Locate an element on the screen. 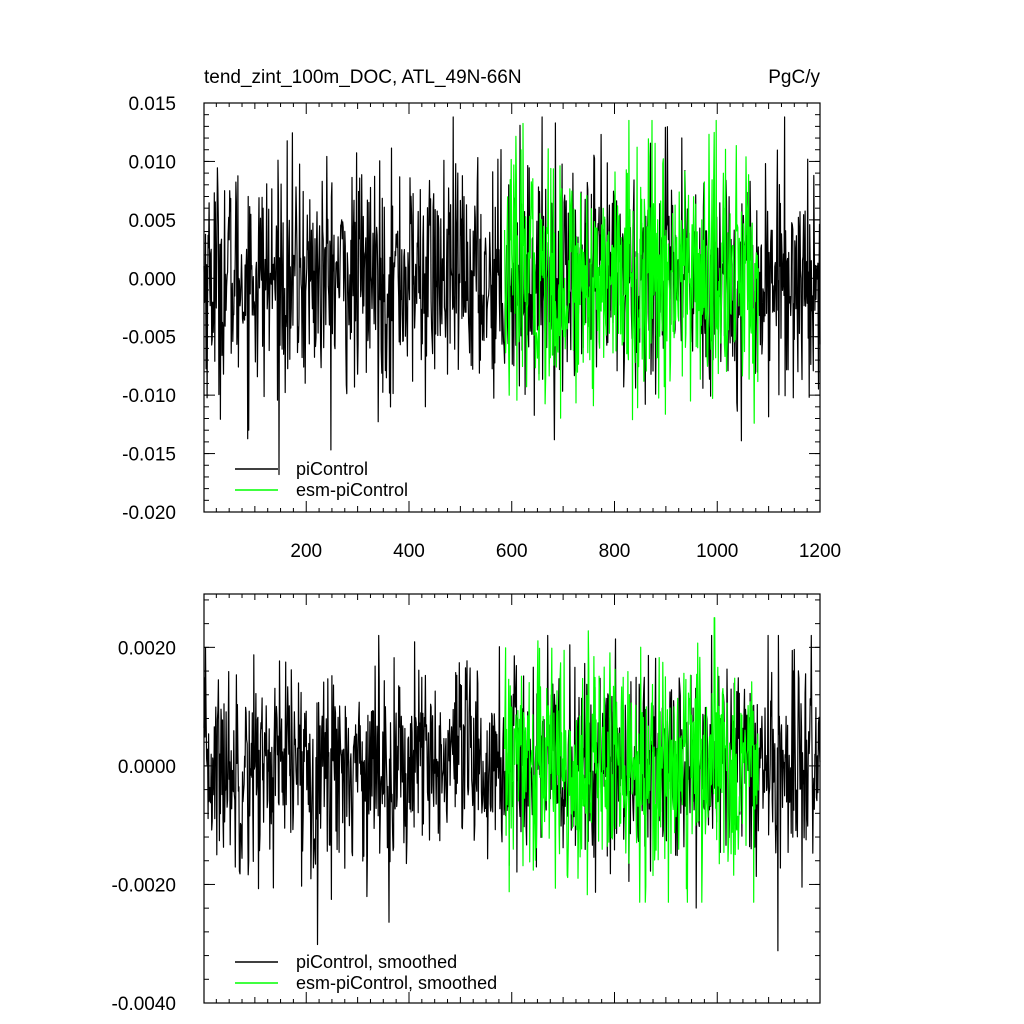  y-tick-label: 0.000 is located at coordinates (152, 279).